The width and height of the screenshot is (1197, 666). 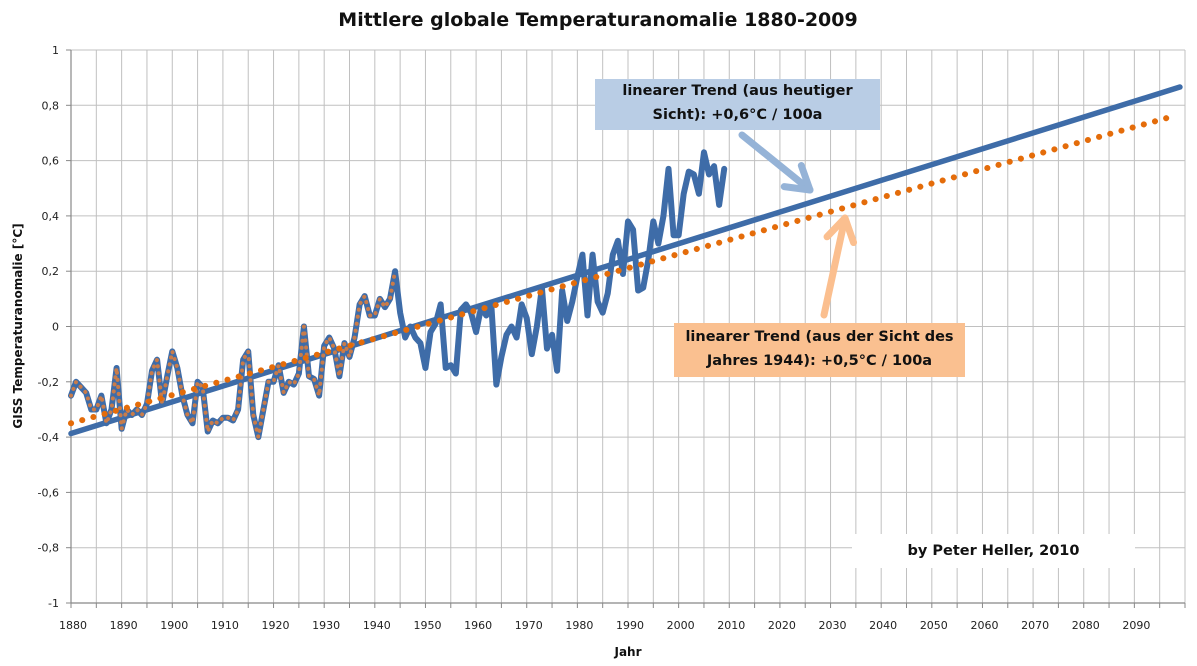 I want to click on arrow-trend-today, so click(x=776, y=162).